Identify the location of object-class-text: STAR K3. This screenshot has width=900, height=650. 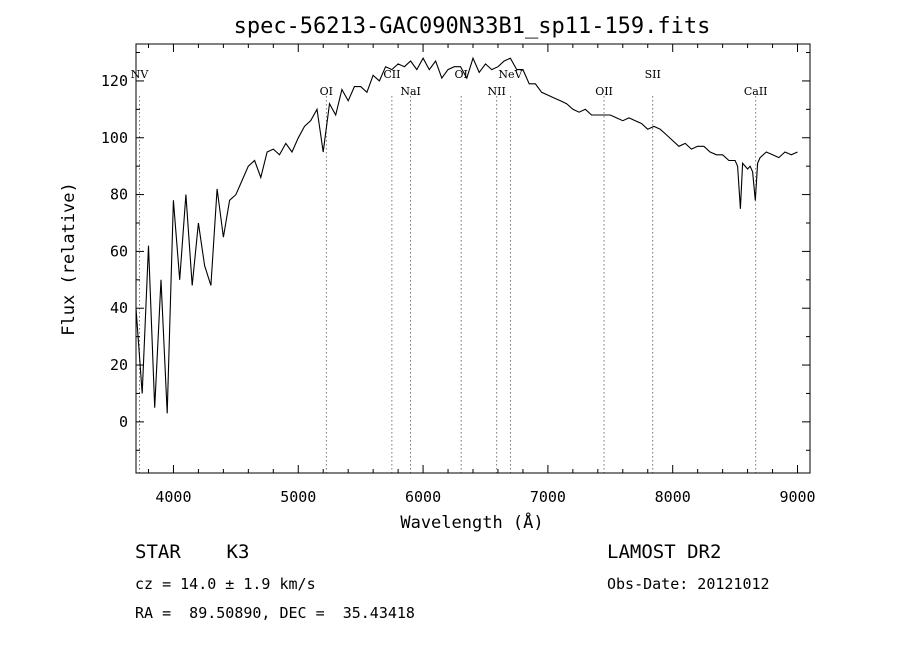
(192, 552).